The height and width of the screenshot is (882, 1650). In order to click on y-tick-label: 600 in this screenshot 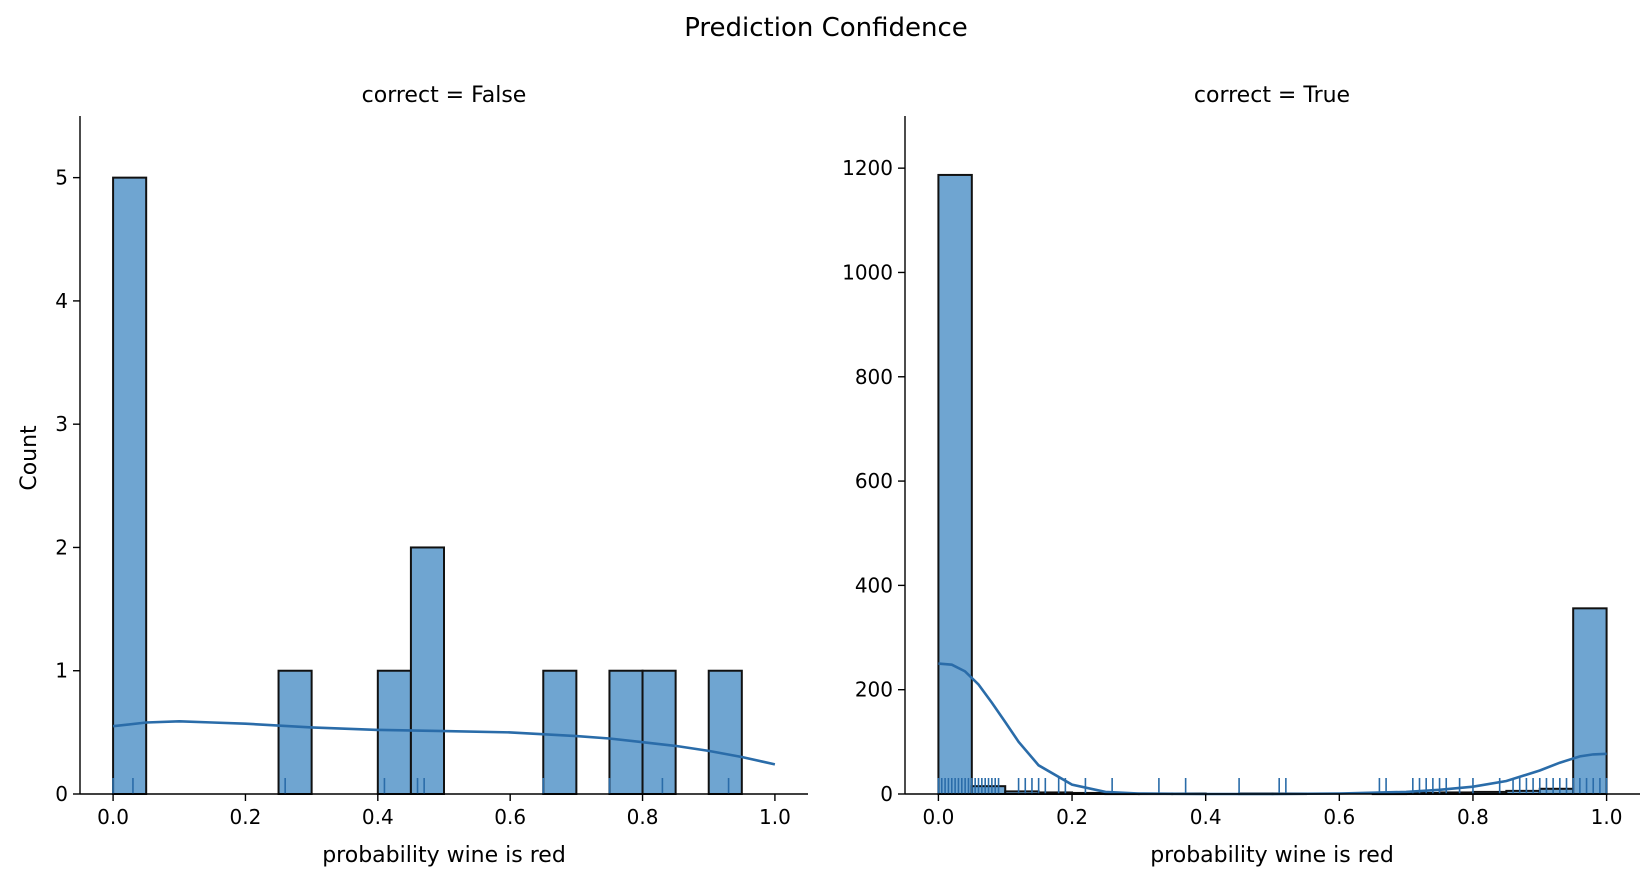, I will do `click(874, 481)`.